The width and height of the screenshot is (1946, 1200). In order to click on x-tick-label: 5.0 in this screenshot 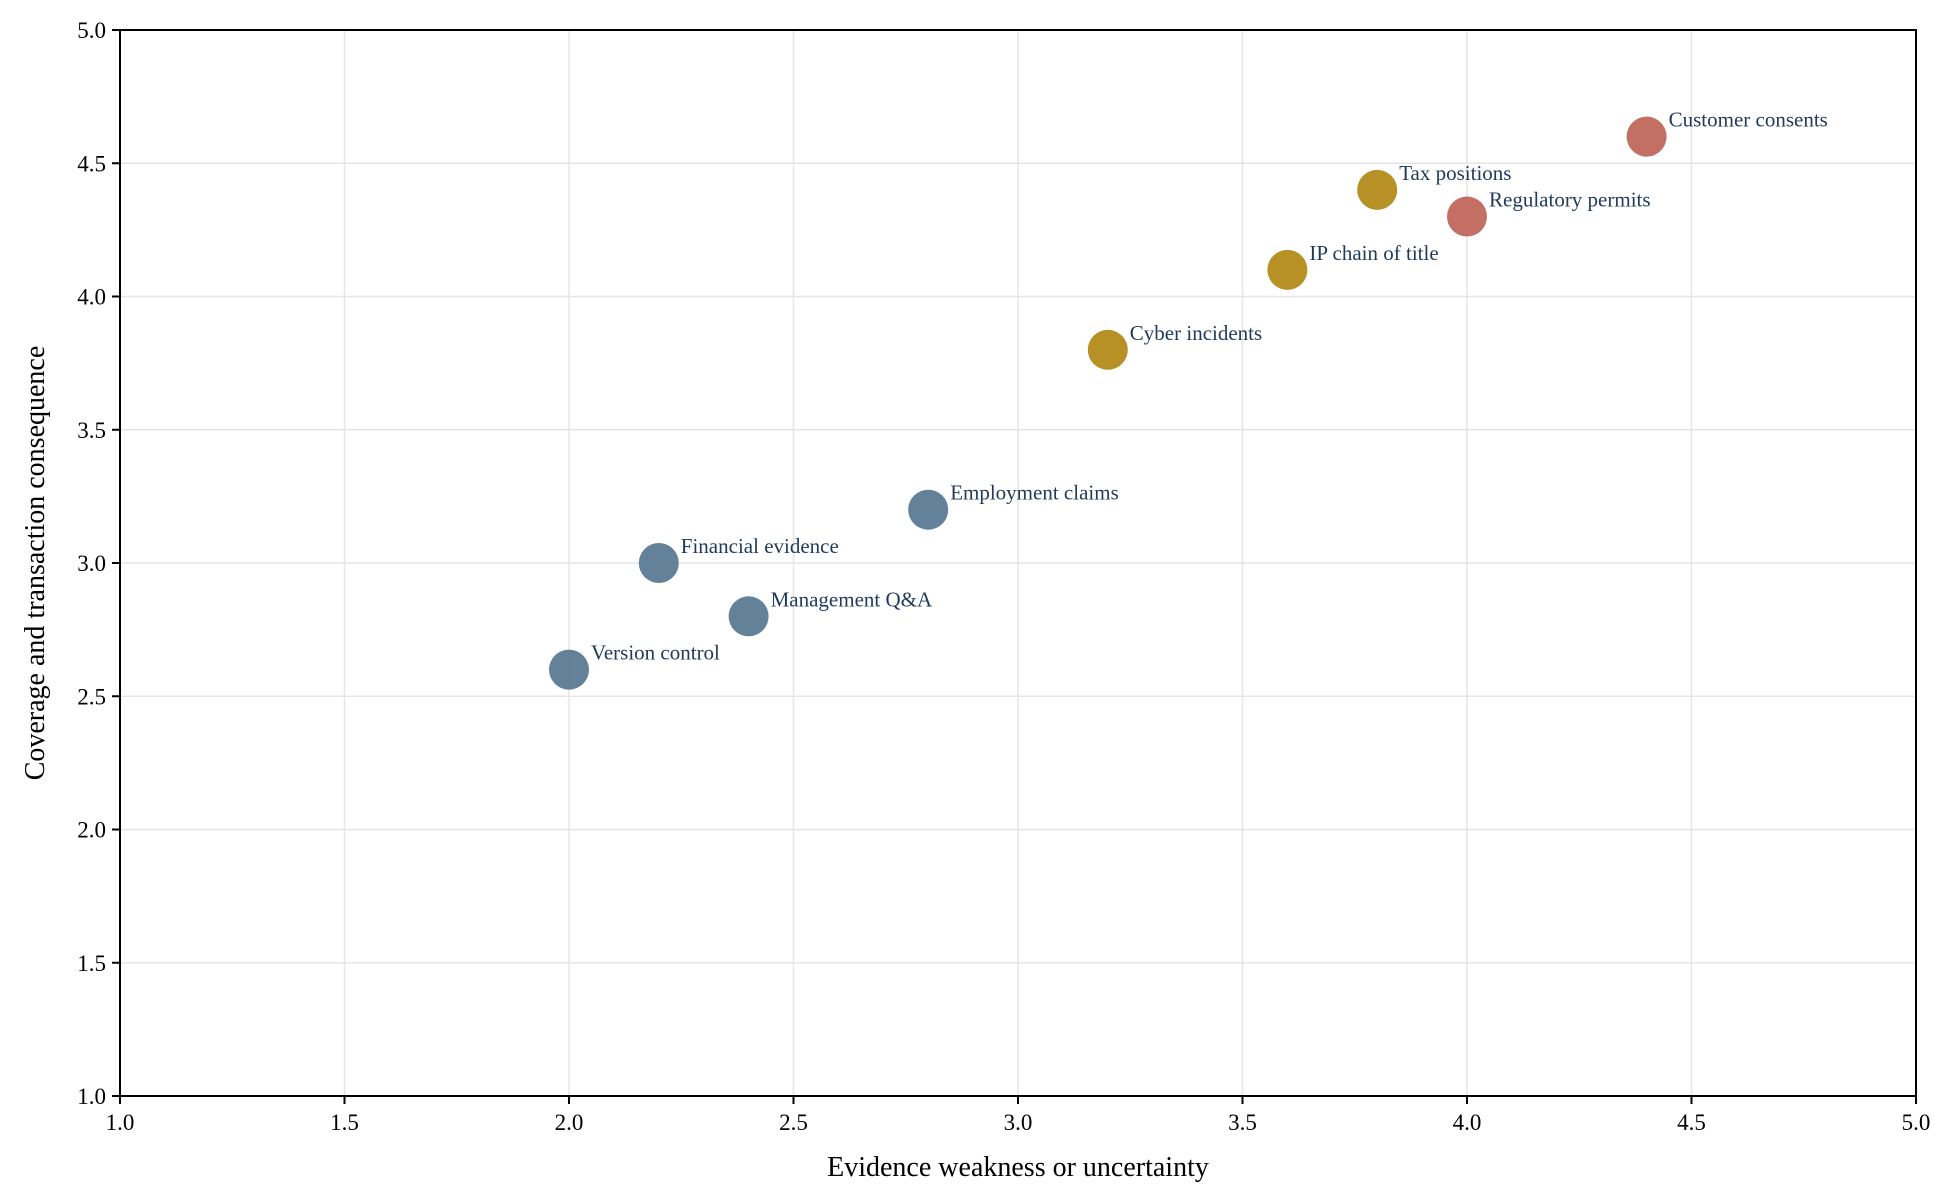, I will do `click(1916, 1122)`.